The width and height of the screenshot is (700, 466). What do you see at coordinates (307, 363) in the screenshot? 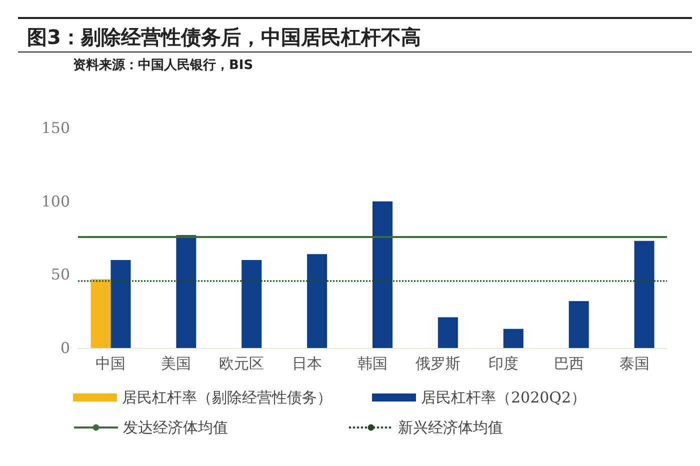
I see `x-tick-label: 日本` at bounding box center [307, 363].